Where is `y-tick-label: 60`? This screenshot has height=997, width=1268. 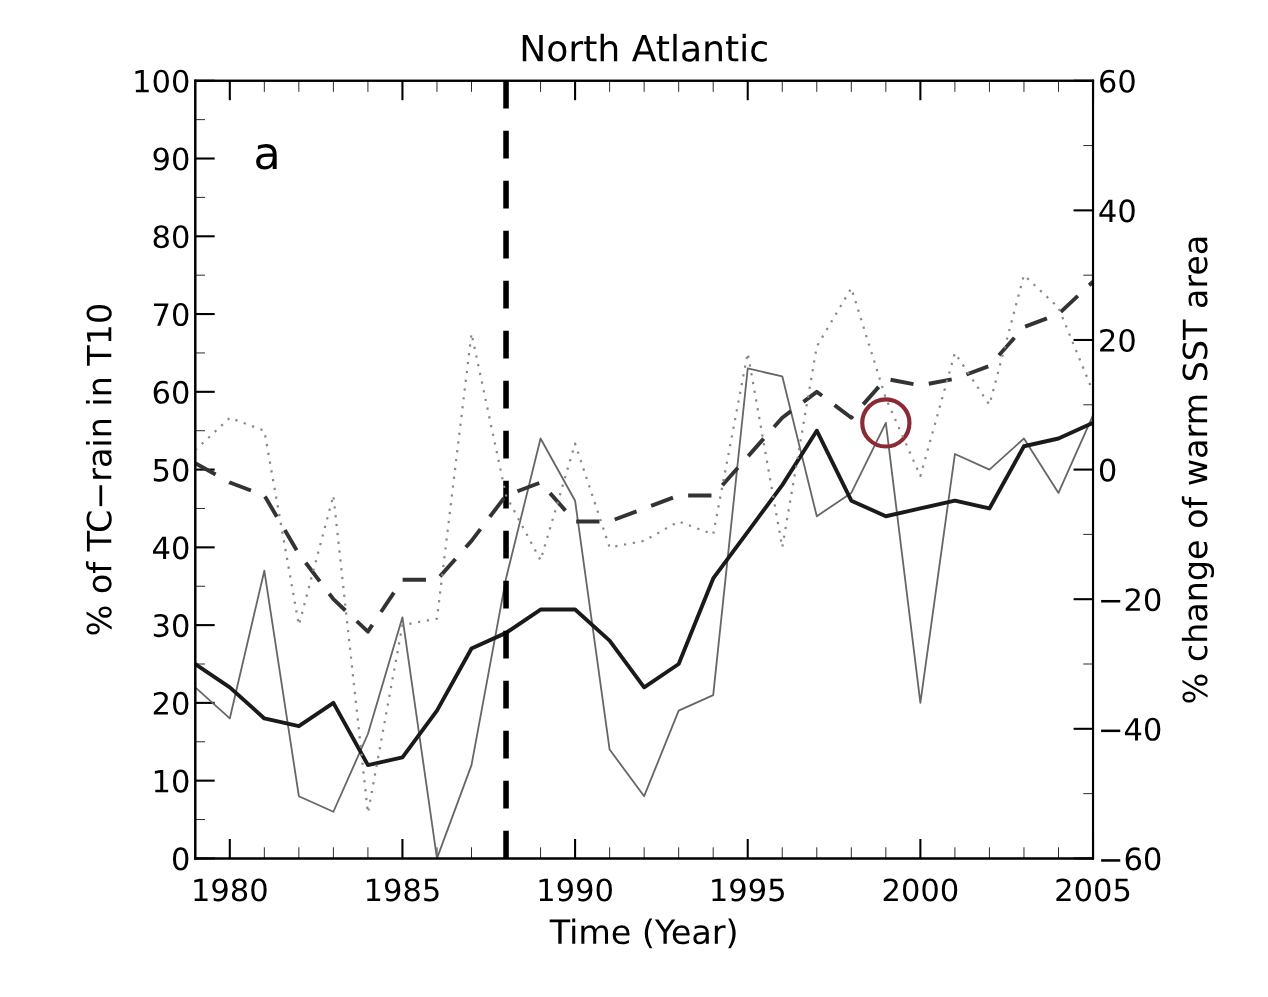 y-tick-label: 60 is located at coordinates (171, 392).